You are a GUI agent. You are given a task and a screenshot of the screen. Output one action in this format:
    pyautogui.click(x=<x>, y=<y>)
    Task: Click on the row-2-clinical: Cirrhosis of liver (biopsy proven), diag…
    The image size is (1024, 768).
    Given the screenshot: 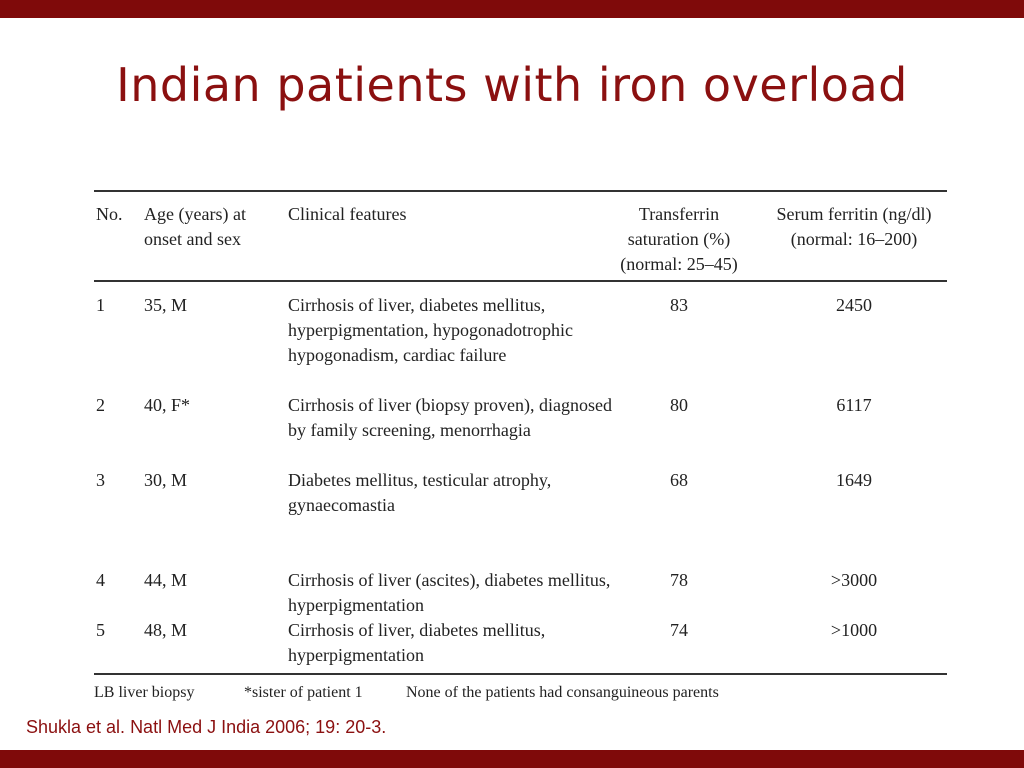 What is the action you would take?
    pyautogui.click(x=450, y=417)
    